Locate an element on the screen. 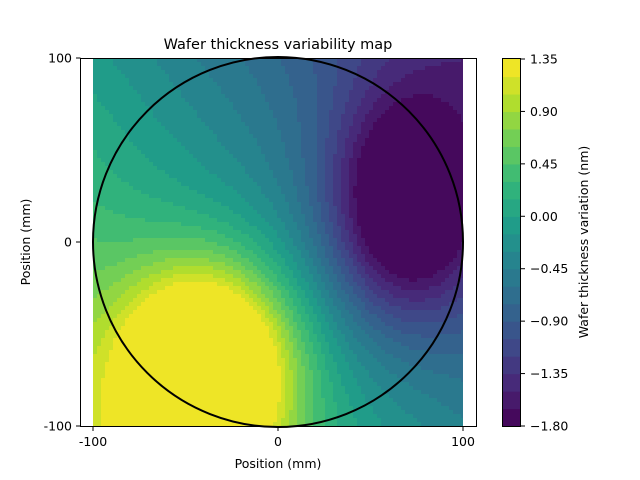  colorbar-label: Wafer thickness variation (nm) is located at coordinates (583, 242).